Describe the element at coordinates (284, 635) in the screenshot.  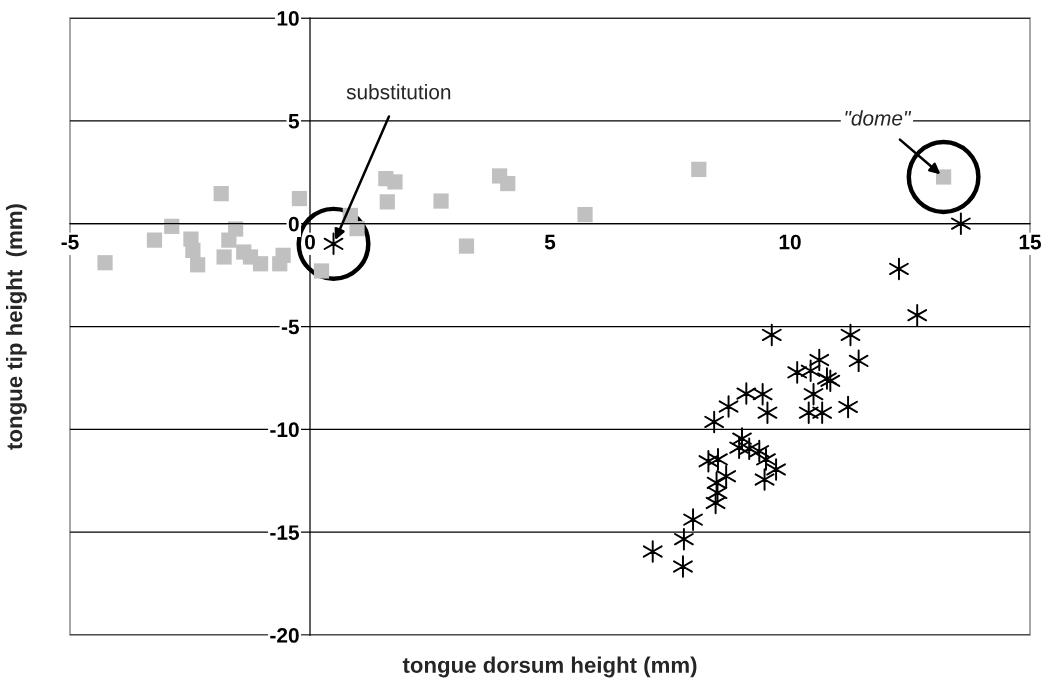
I see `y-tick-label: -20` at that location.